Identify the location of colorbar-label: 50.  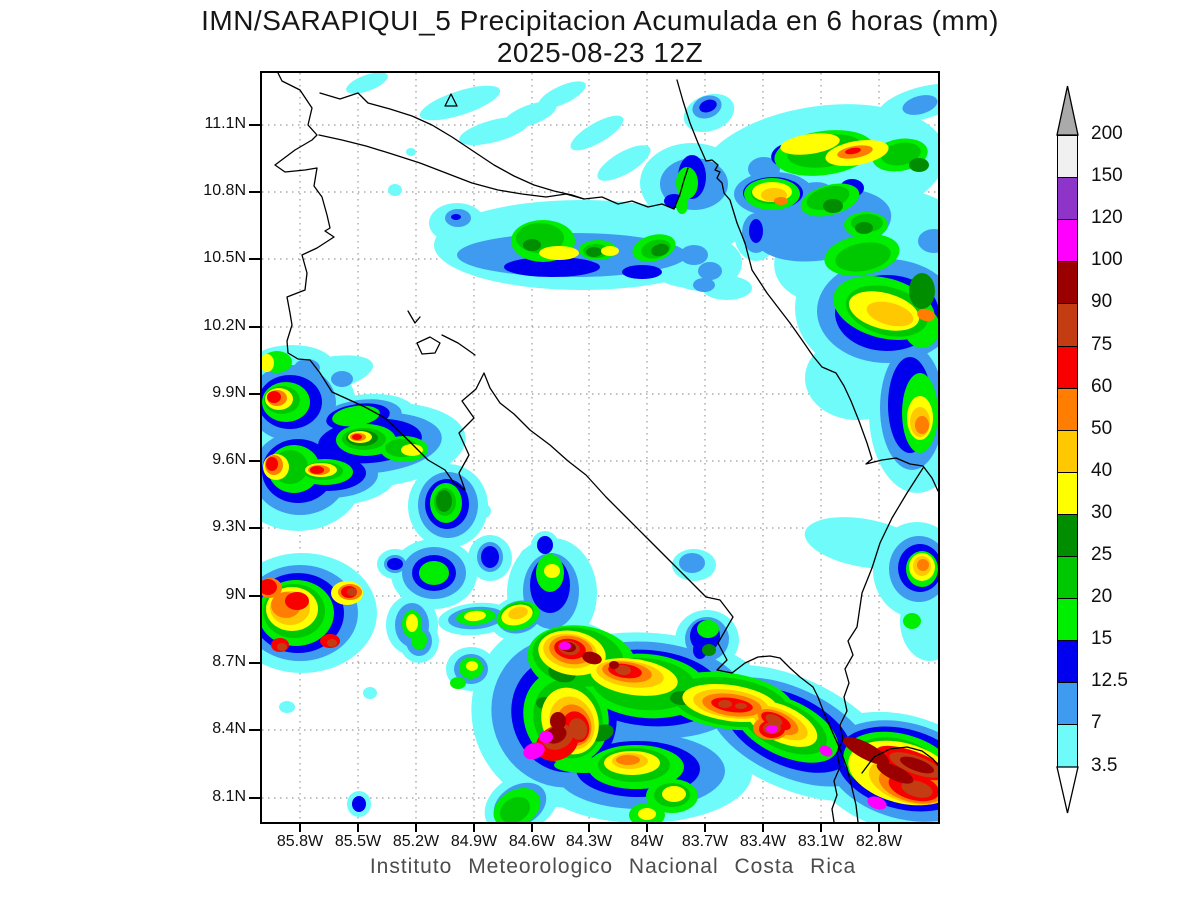
(1102, 428).